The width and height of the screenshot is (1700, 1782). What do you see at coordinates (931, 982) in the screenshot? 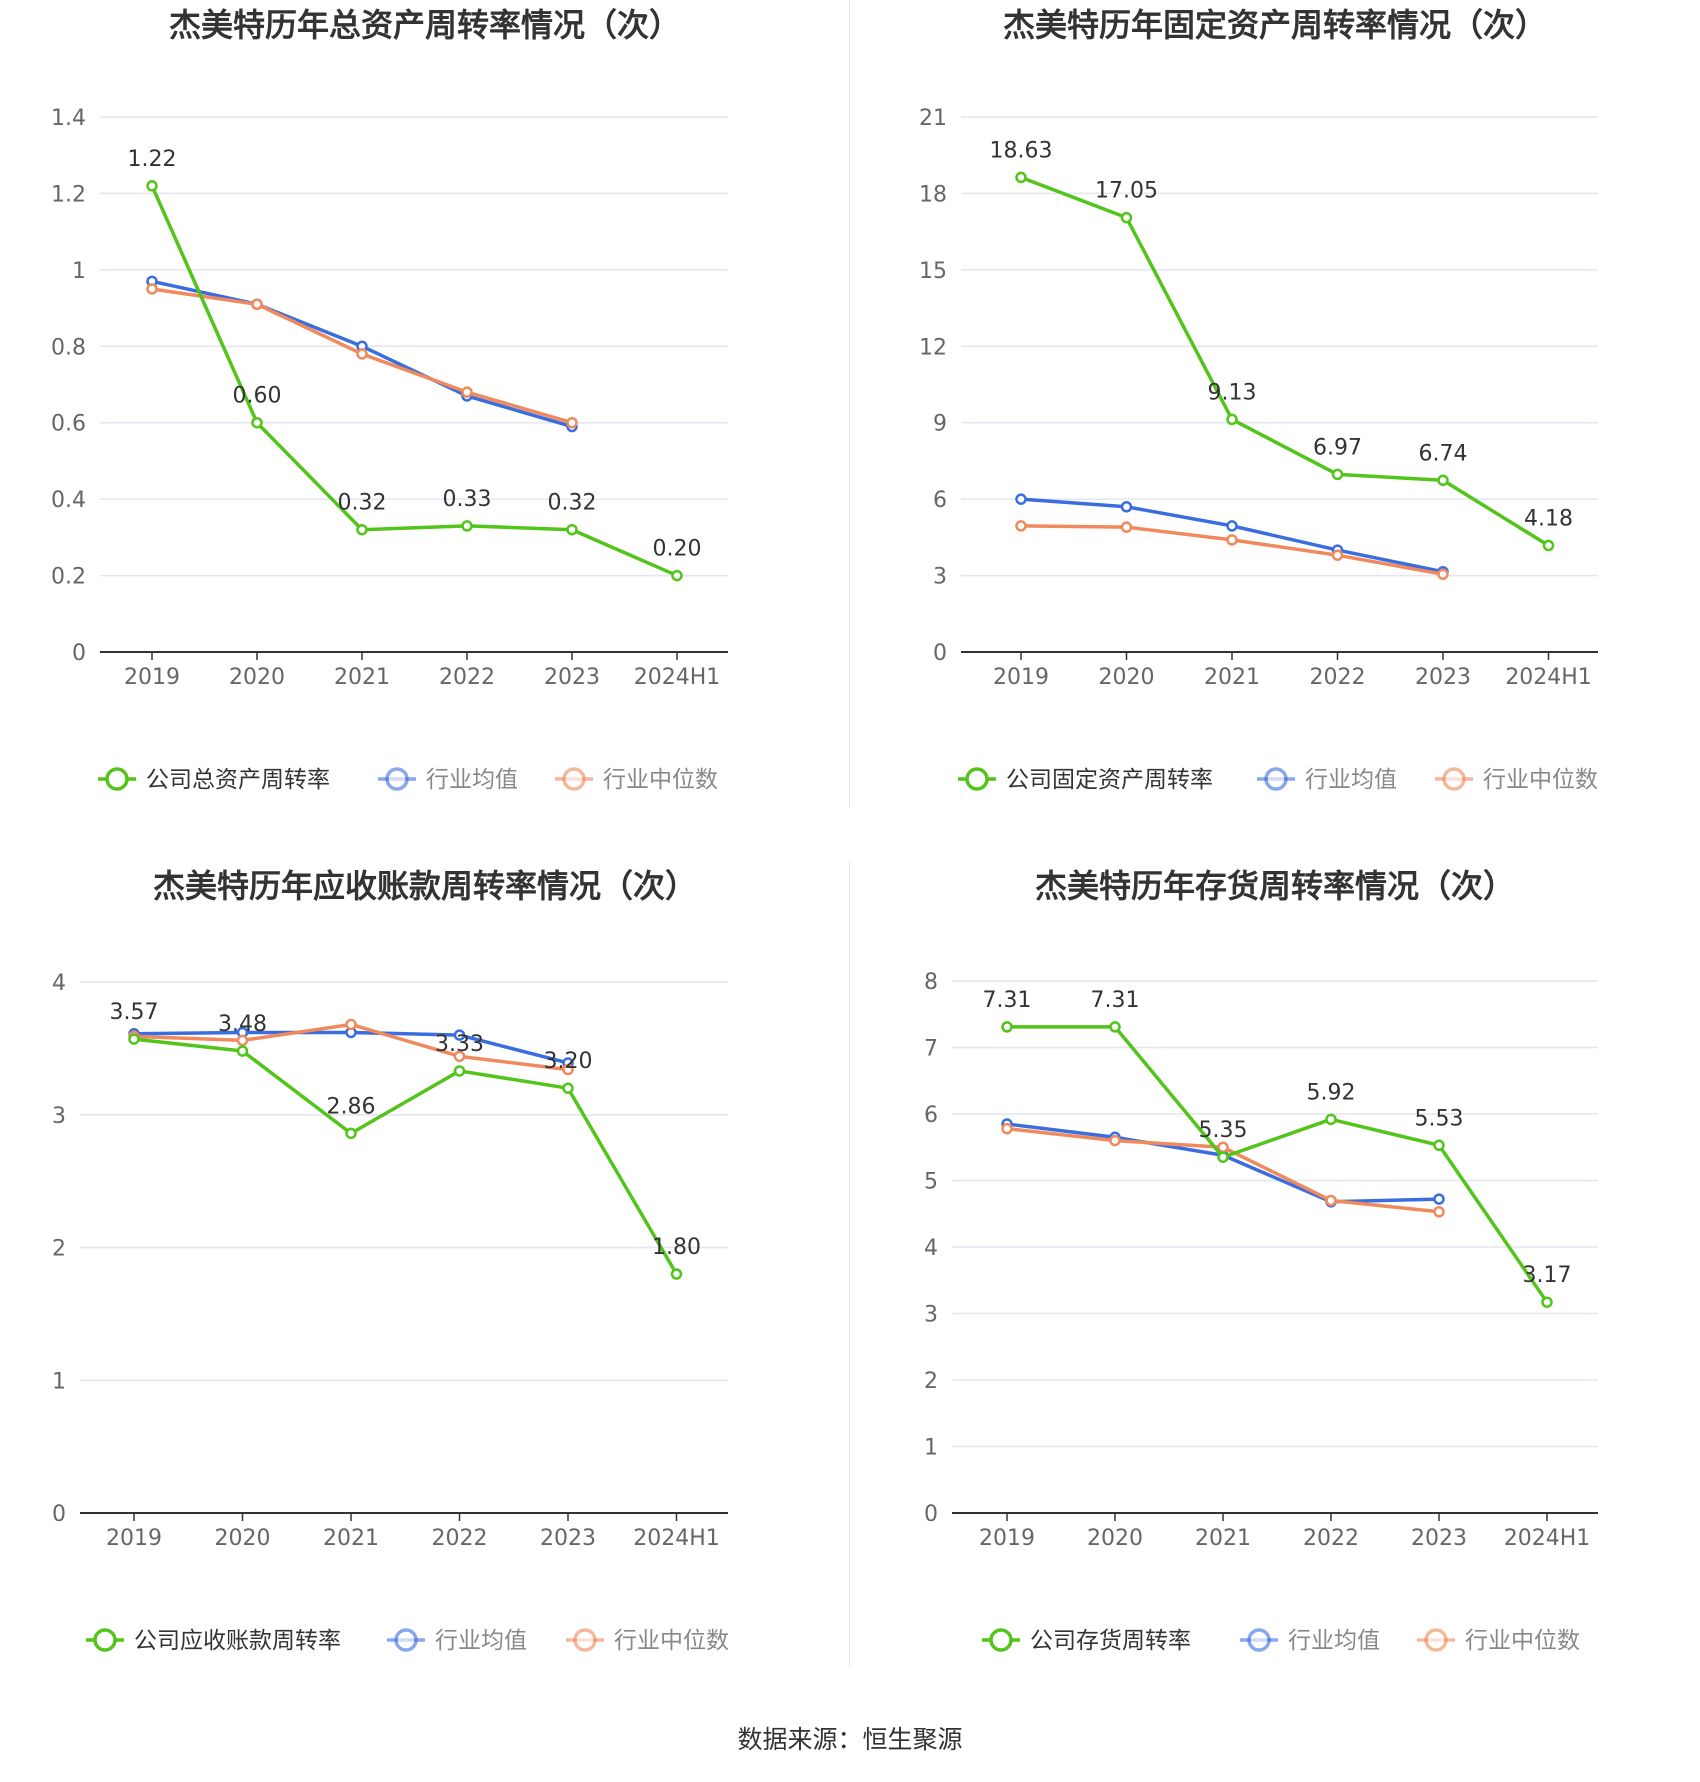
I see `y-tick-label: 8` at bounding box center [931, 982].